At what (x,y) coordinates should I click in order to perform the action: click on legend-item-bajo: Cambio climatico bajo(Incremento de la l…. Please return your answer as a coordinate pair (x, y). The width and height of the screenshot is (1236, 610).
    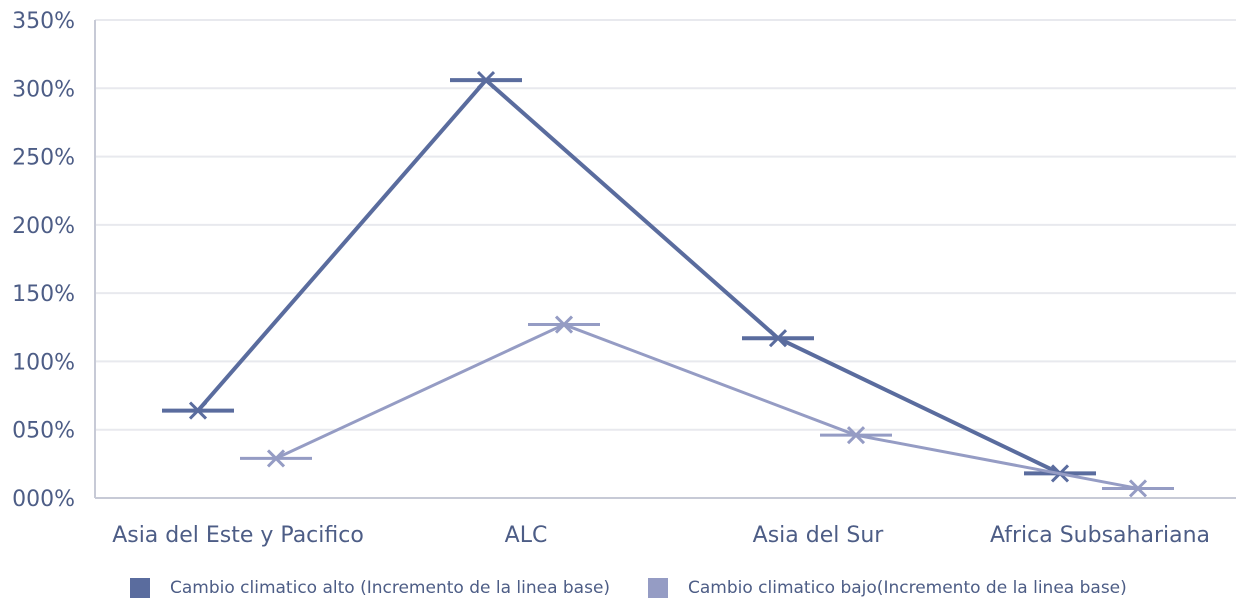
    Looking at the image, I should click on (887, 588).